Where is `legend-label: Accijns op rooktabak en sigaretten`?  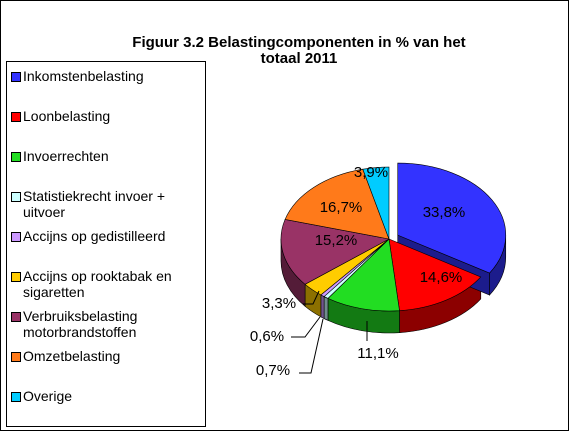
legend-label: Accijns op rooktabak en sigaretten is located at coordinates (97, 284).